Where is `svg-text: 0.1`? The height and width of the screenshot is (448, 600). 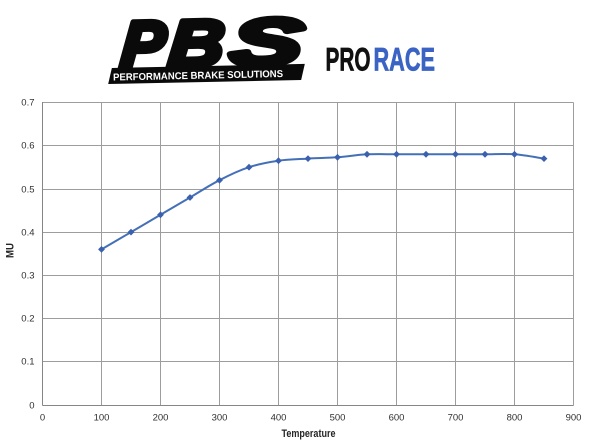
svg-text: 0.1 is located at coordinates (27, 362).